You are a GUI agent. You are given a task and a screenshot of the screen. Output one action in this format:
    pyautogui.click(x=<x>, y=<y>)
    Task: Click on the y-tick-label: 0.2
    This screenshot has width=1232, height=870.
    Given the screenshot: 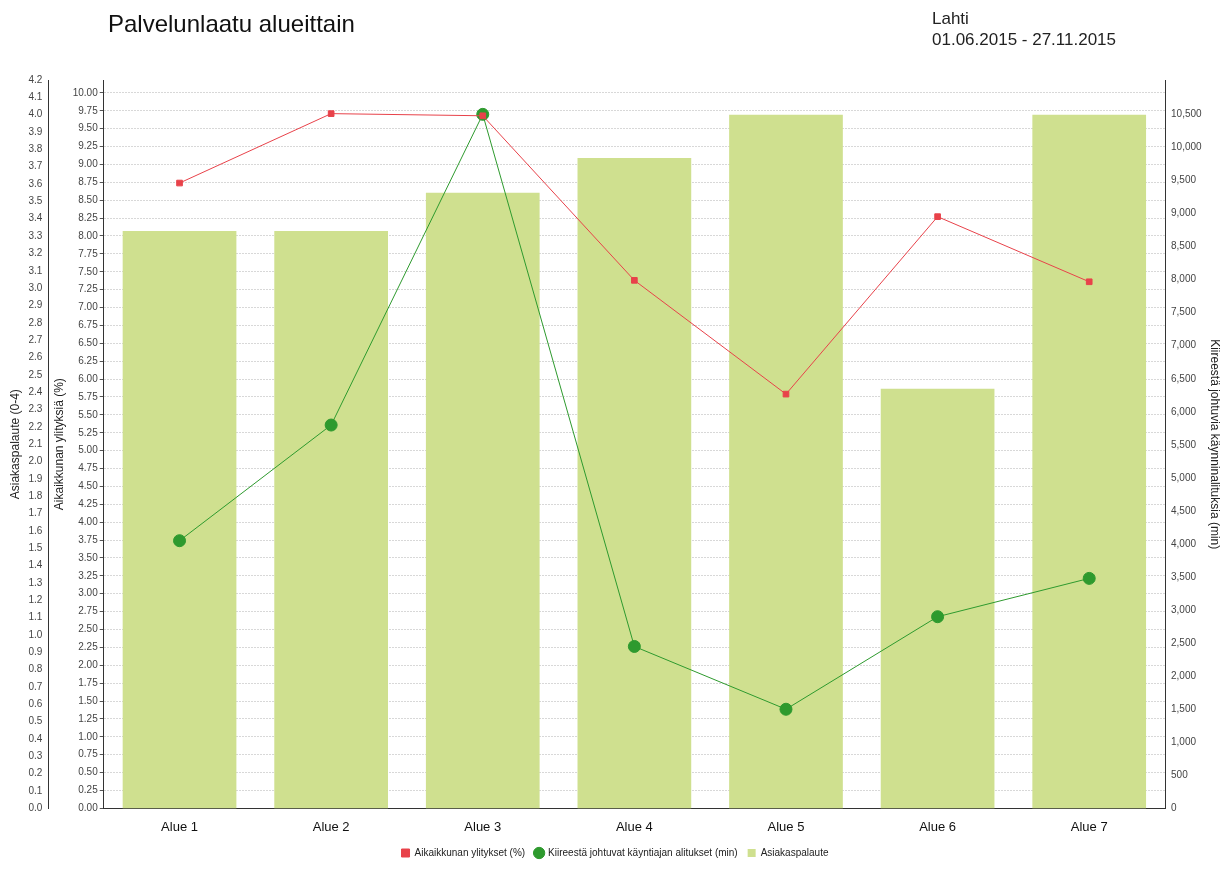 What is the action you would take?
    pyautogui.click(x=35, y=773)
    